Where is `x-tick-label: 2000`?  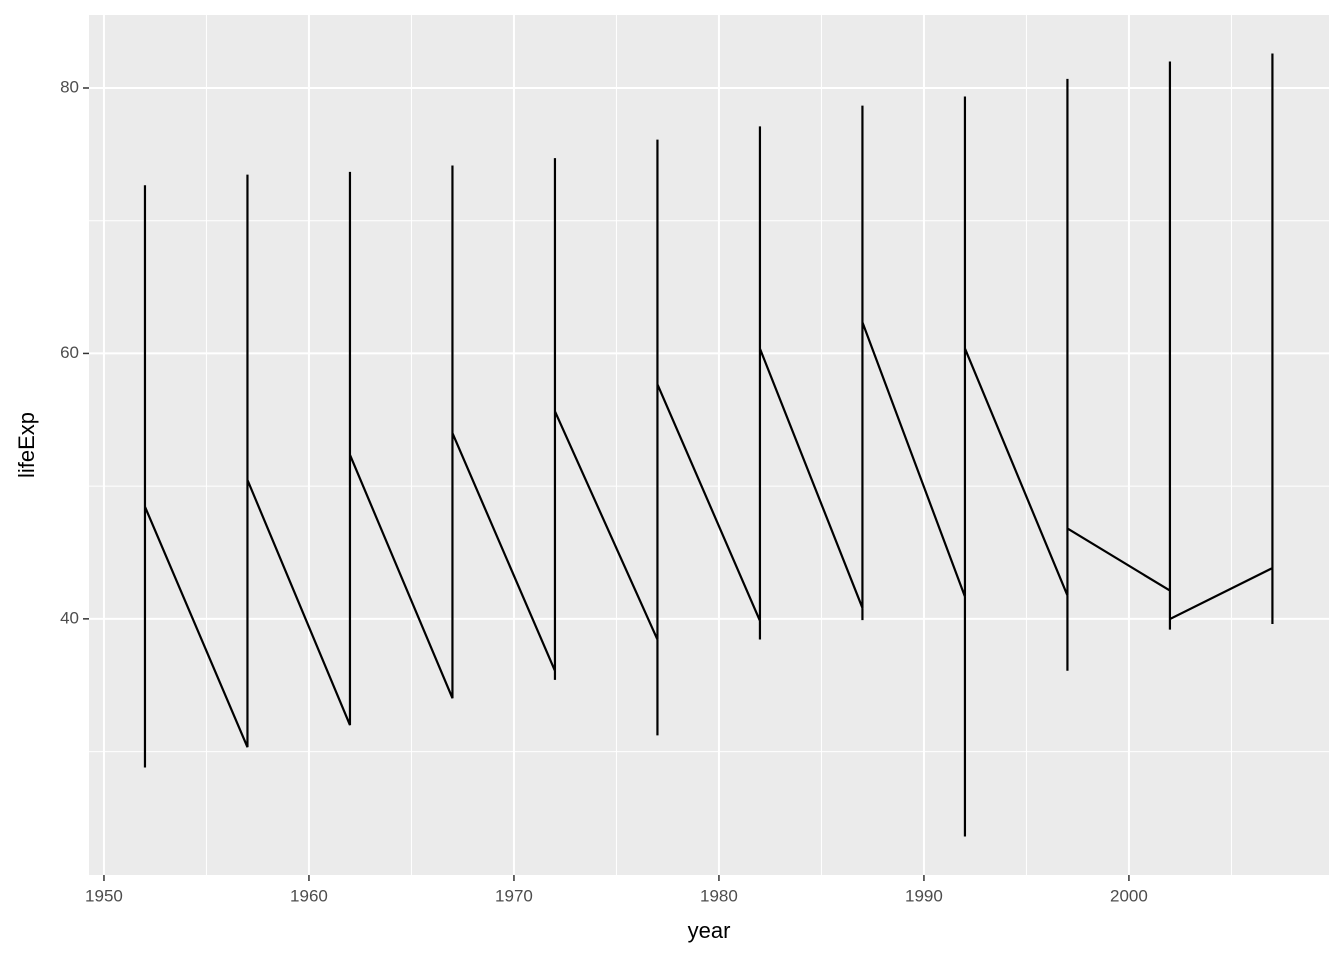
x-tick-label: 2000 is located at coordinates (1129, 895).